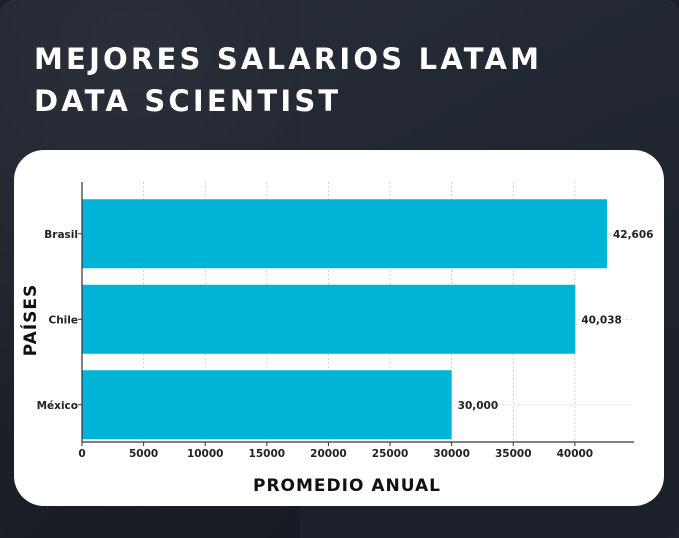 The width and height of the screenshot is (679, 538). Describe the element at coordinates (81, 454) in the screenshot. I see `x-tick-label: 0` at that location.